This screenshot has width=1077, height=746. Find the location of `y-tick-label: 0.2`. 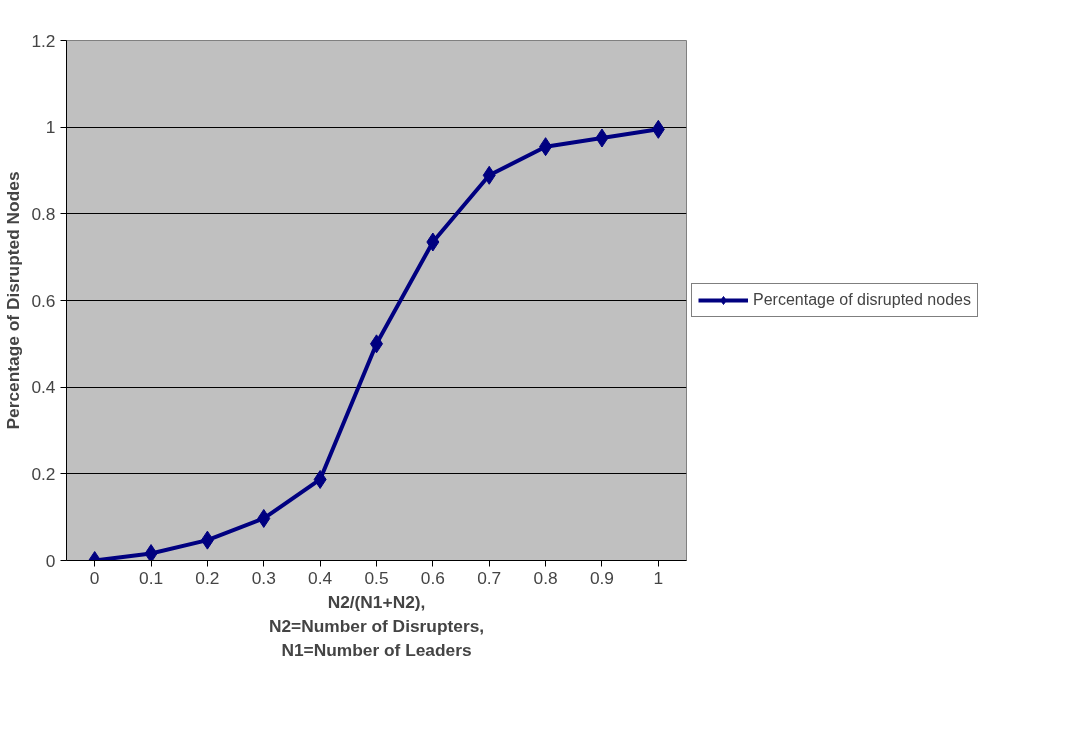

y-tick-label: 0.2 is located at coordinates (43, 473).